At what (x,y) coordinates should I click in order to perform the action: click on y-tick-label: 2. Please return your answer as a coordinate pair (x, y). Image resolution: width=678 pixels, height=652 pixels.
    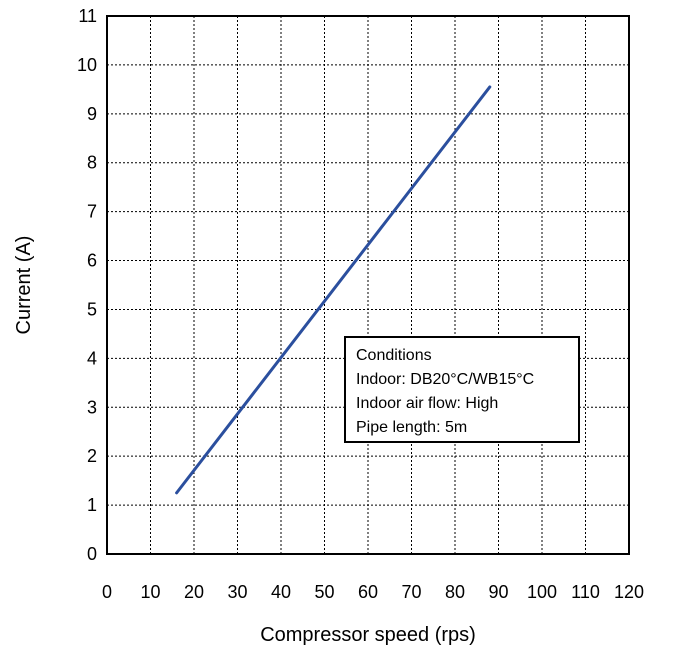
    Looking at the image, I should click on (92, 456).